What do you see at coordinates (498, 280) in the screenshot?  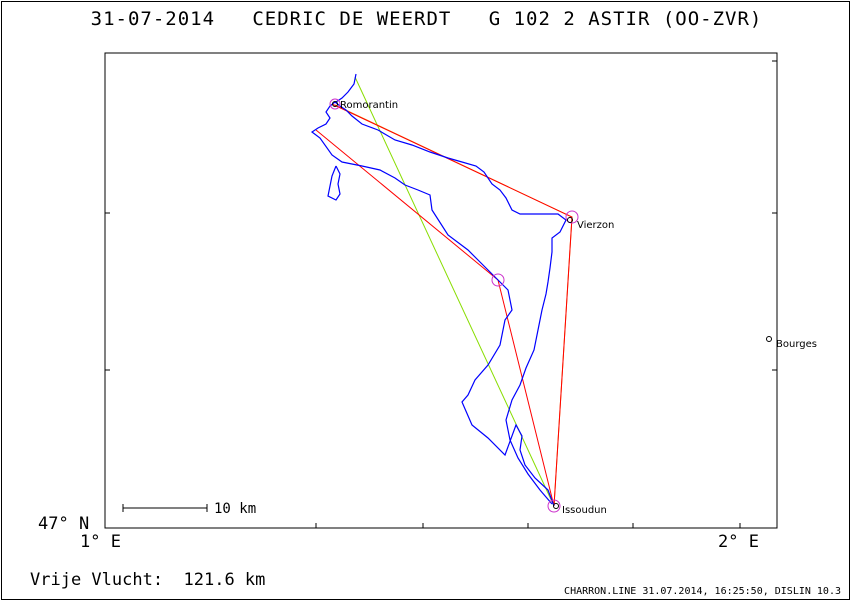 I see `turnpoint-intermediate` at bounding box center [498, 280].